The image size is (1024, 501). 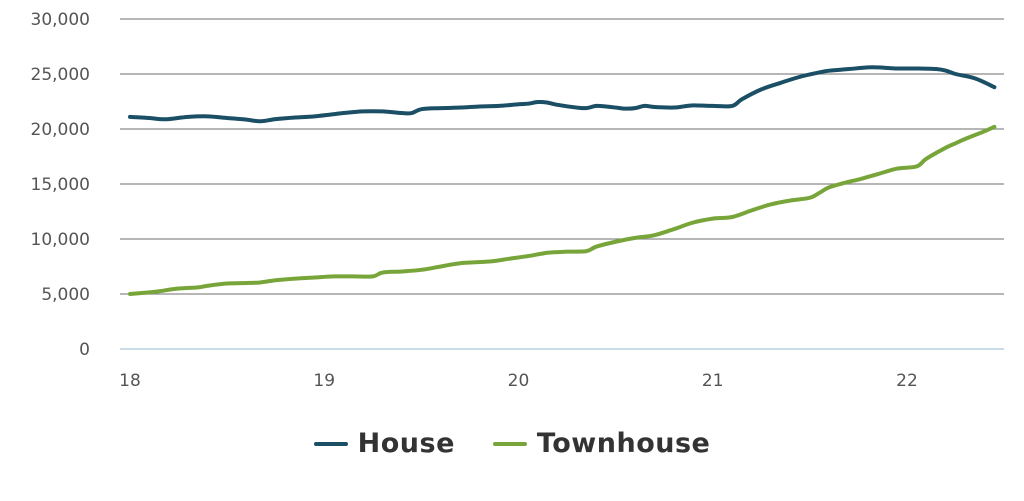 What do you see at coordinates (406, 443) in the screenshot?
I see `legend-label-house: House` at bounding box center [406, 443].